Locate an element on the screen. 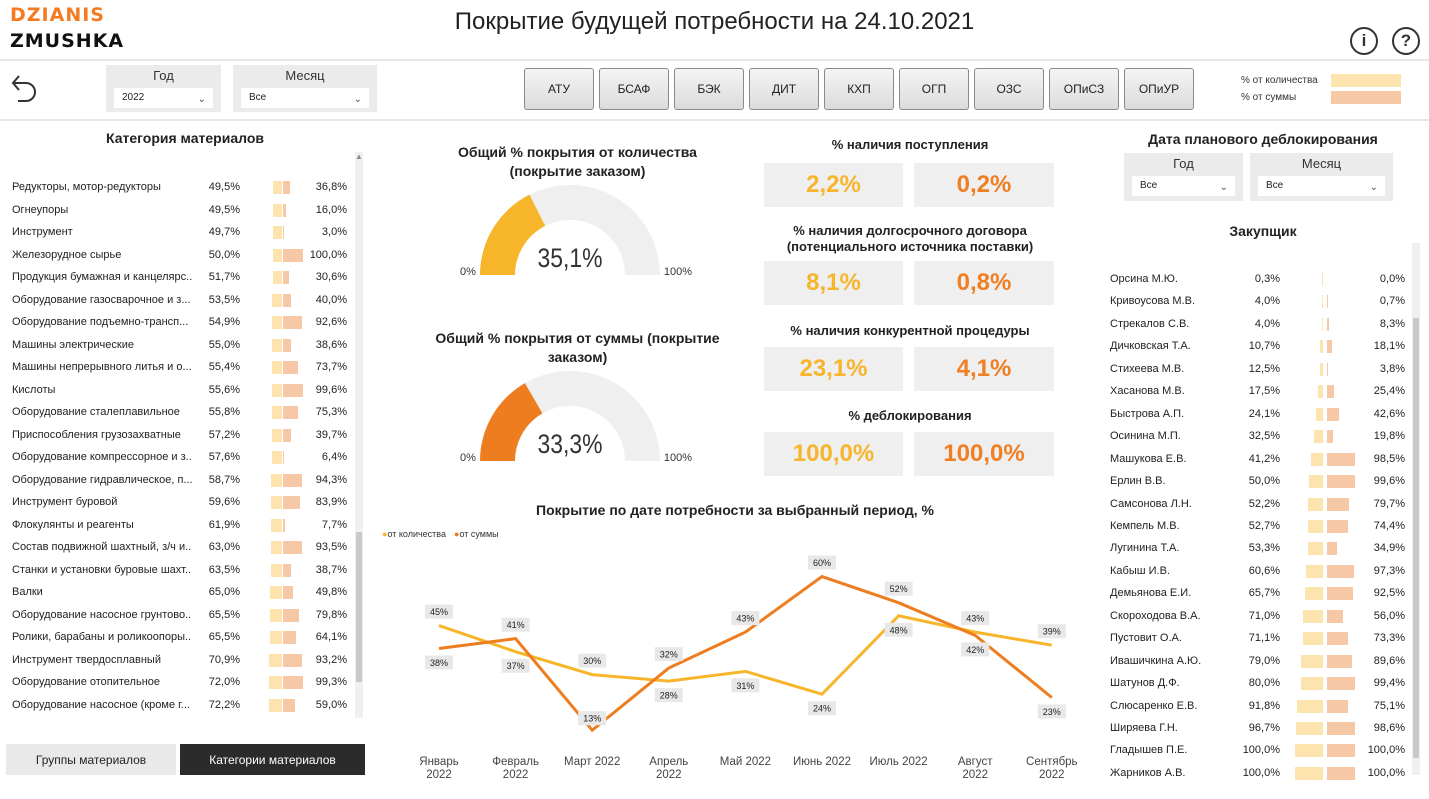  tab-material-groups: Группы материалов is located at coordinates (91, 759).